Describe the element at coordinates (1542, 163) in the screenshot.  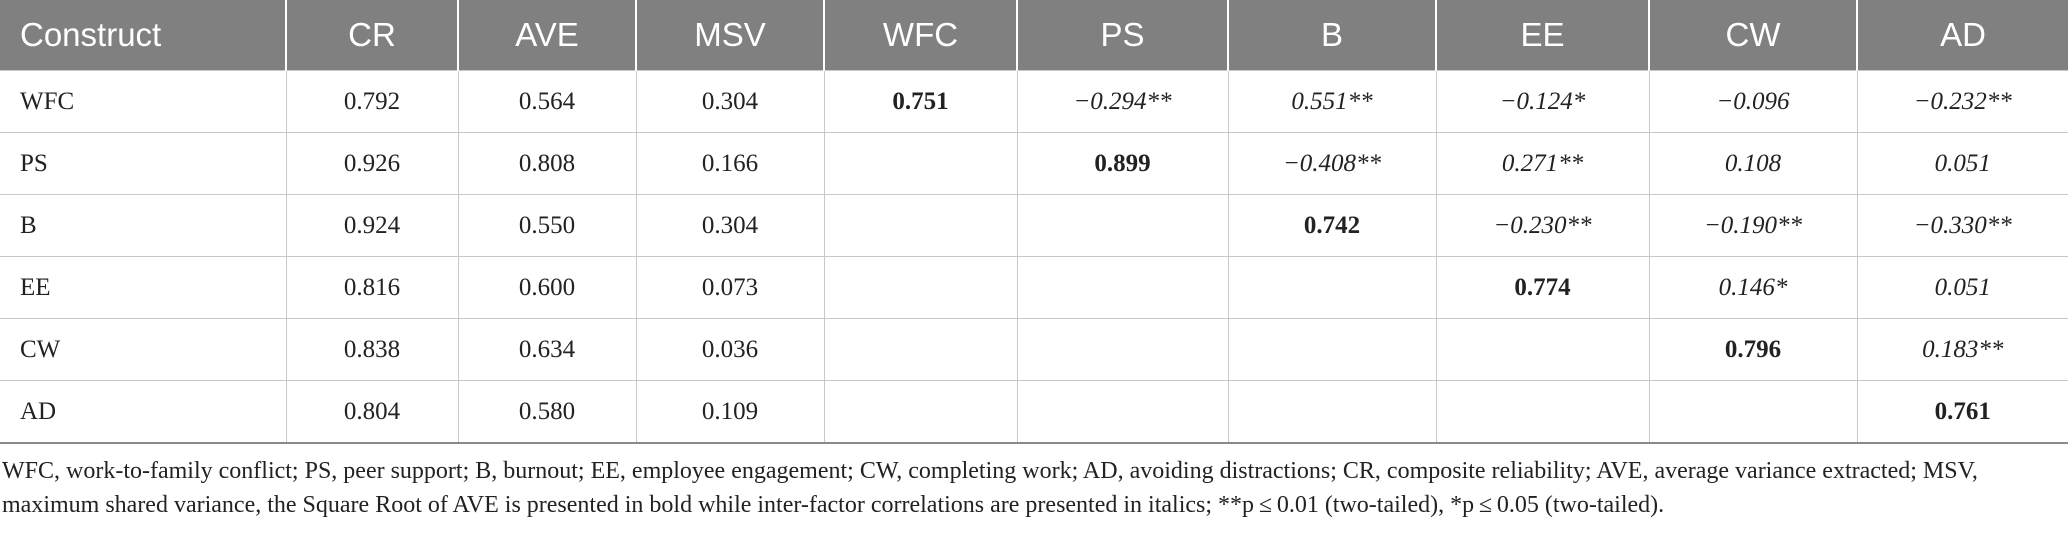
I see `table-cell: 0.271**` at that location.